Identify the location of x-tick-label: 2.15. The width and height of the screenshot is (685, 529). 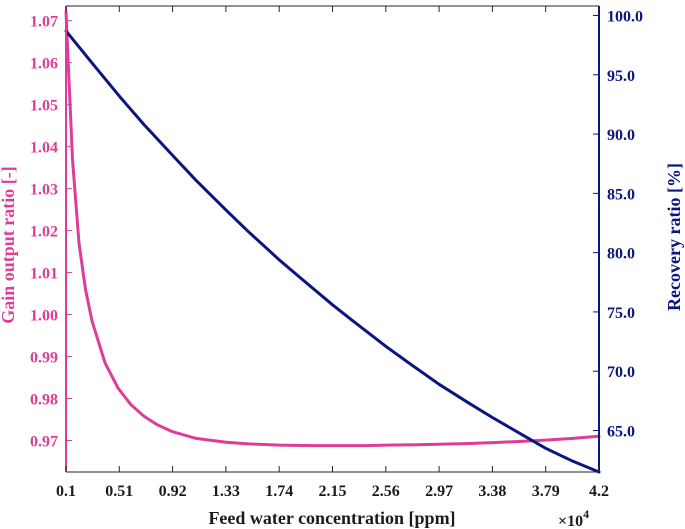
(333, 491).